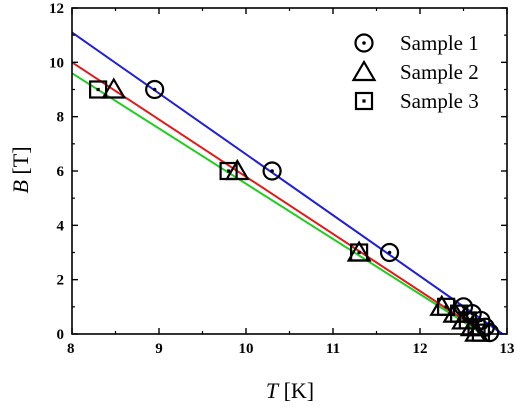 The width and height of the screenshot is (523, 409). Describe the element at coordinates (159, 349) in the screenshot. I see `x-tick-label: 9` at that location.